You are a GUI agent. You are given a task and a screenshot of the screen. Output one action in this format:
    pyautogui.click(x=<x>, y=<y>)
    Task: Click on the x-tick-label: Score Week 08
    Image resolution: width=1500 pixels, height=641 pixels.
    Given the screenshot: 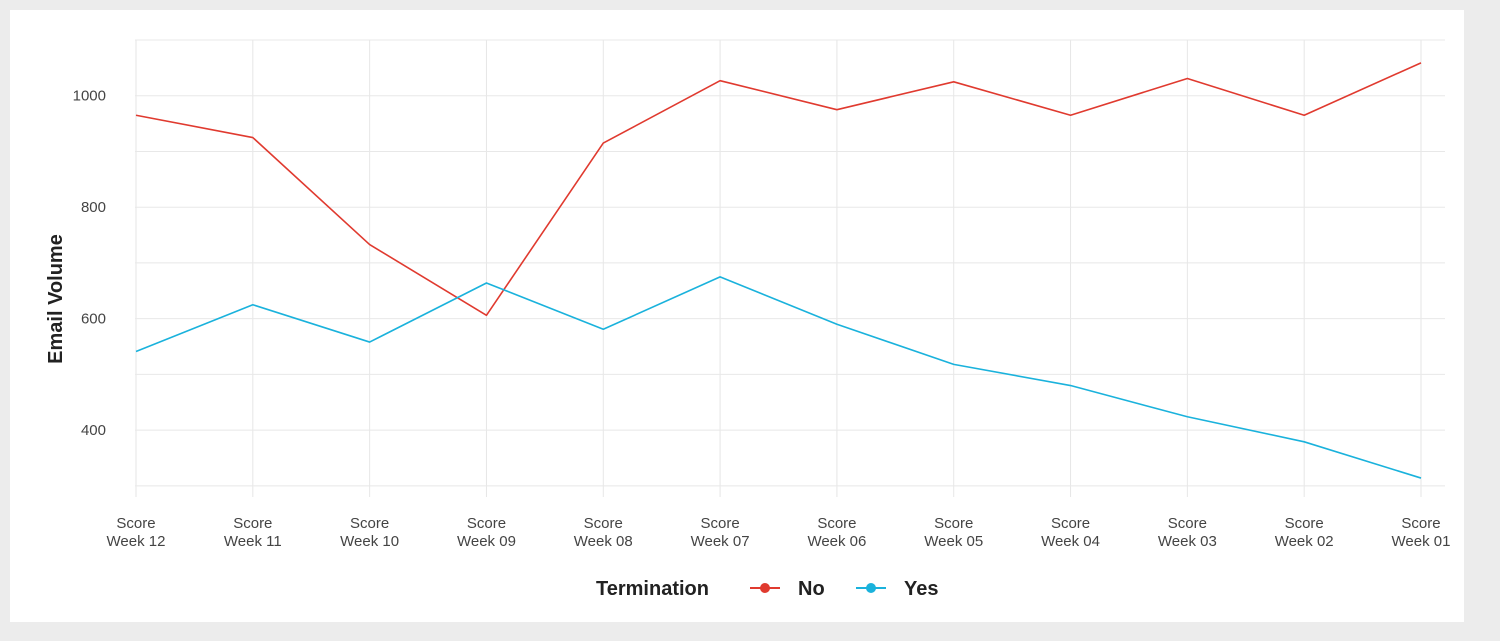 What is the action you would take?
    pyautogui.click(x=603, y=532)
    